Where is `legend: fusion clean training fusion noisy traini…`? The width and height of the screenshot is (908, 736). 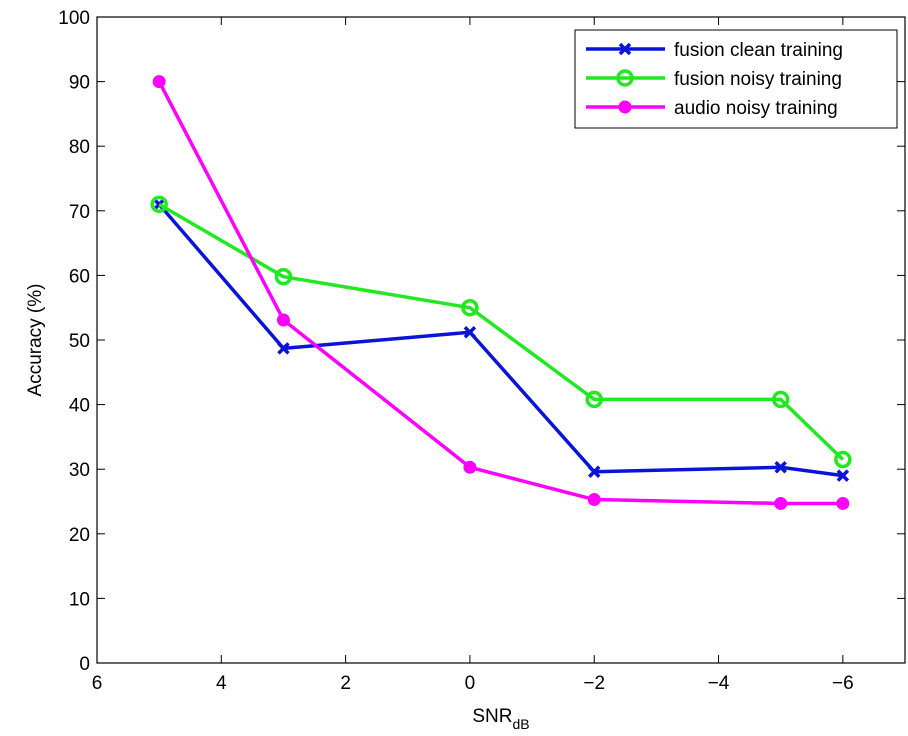 legend: fusion clean training fusion noisy traini… is located at coordinates (736, 79).